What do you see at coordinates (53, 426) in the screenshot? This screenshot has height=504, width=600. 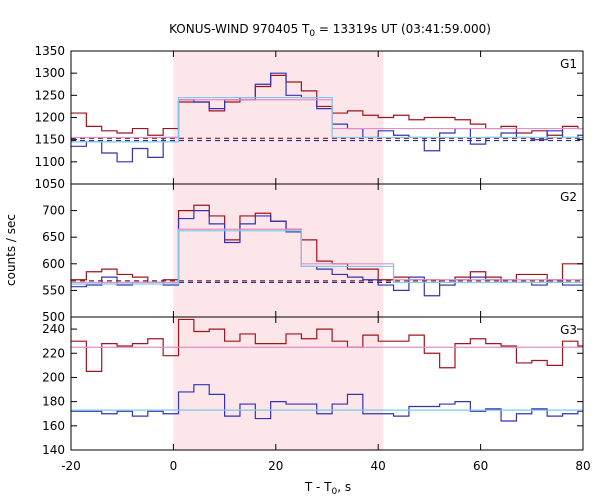 I see `panel-G3-ytick-label: 160` at bounding box center [53, 426].